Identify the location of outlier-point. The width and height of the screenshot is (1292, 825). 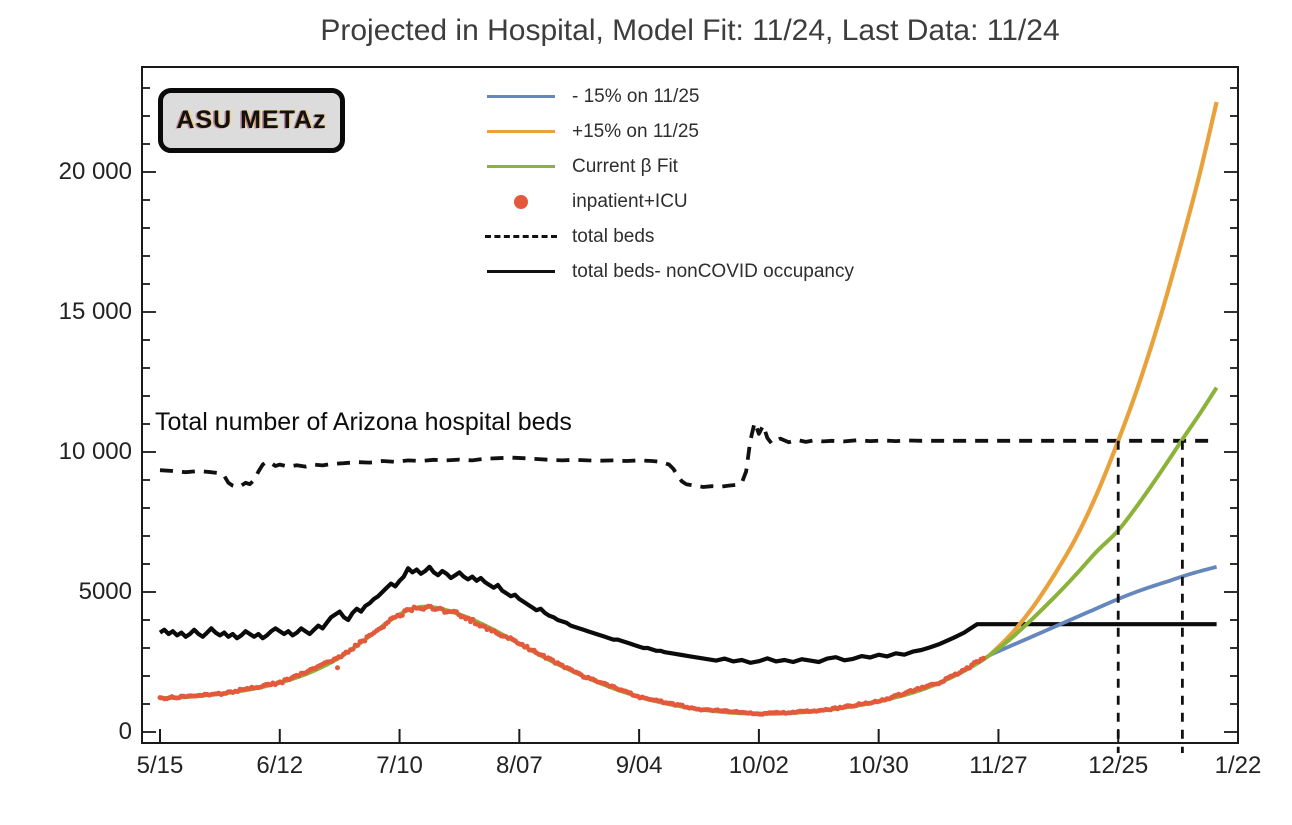
(337, 668).